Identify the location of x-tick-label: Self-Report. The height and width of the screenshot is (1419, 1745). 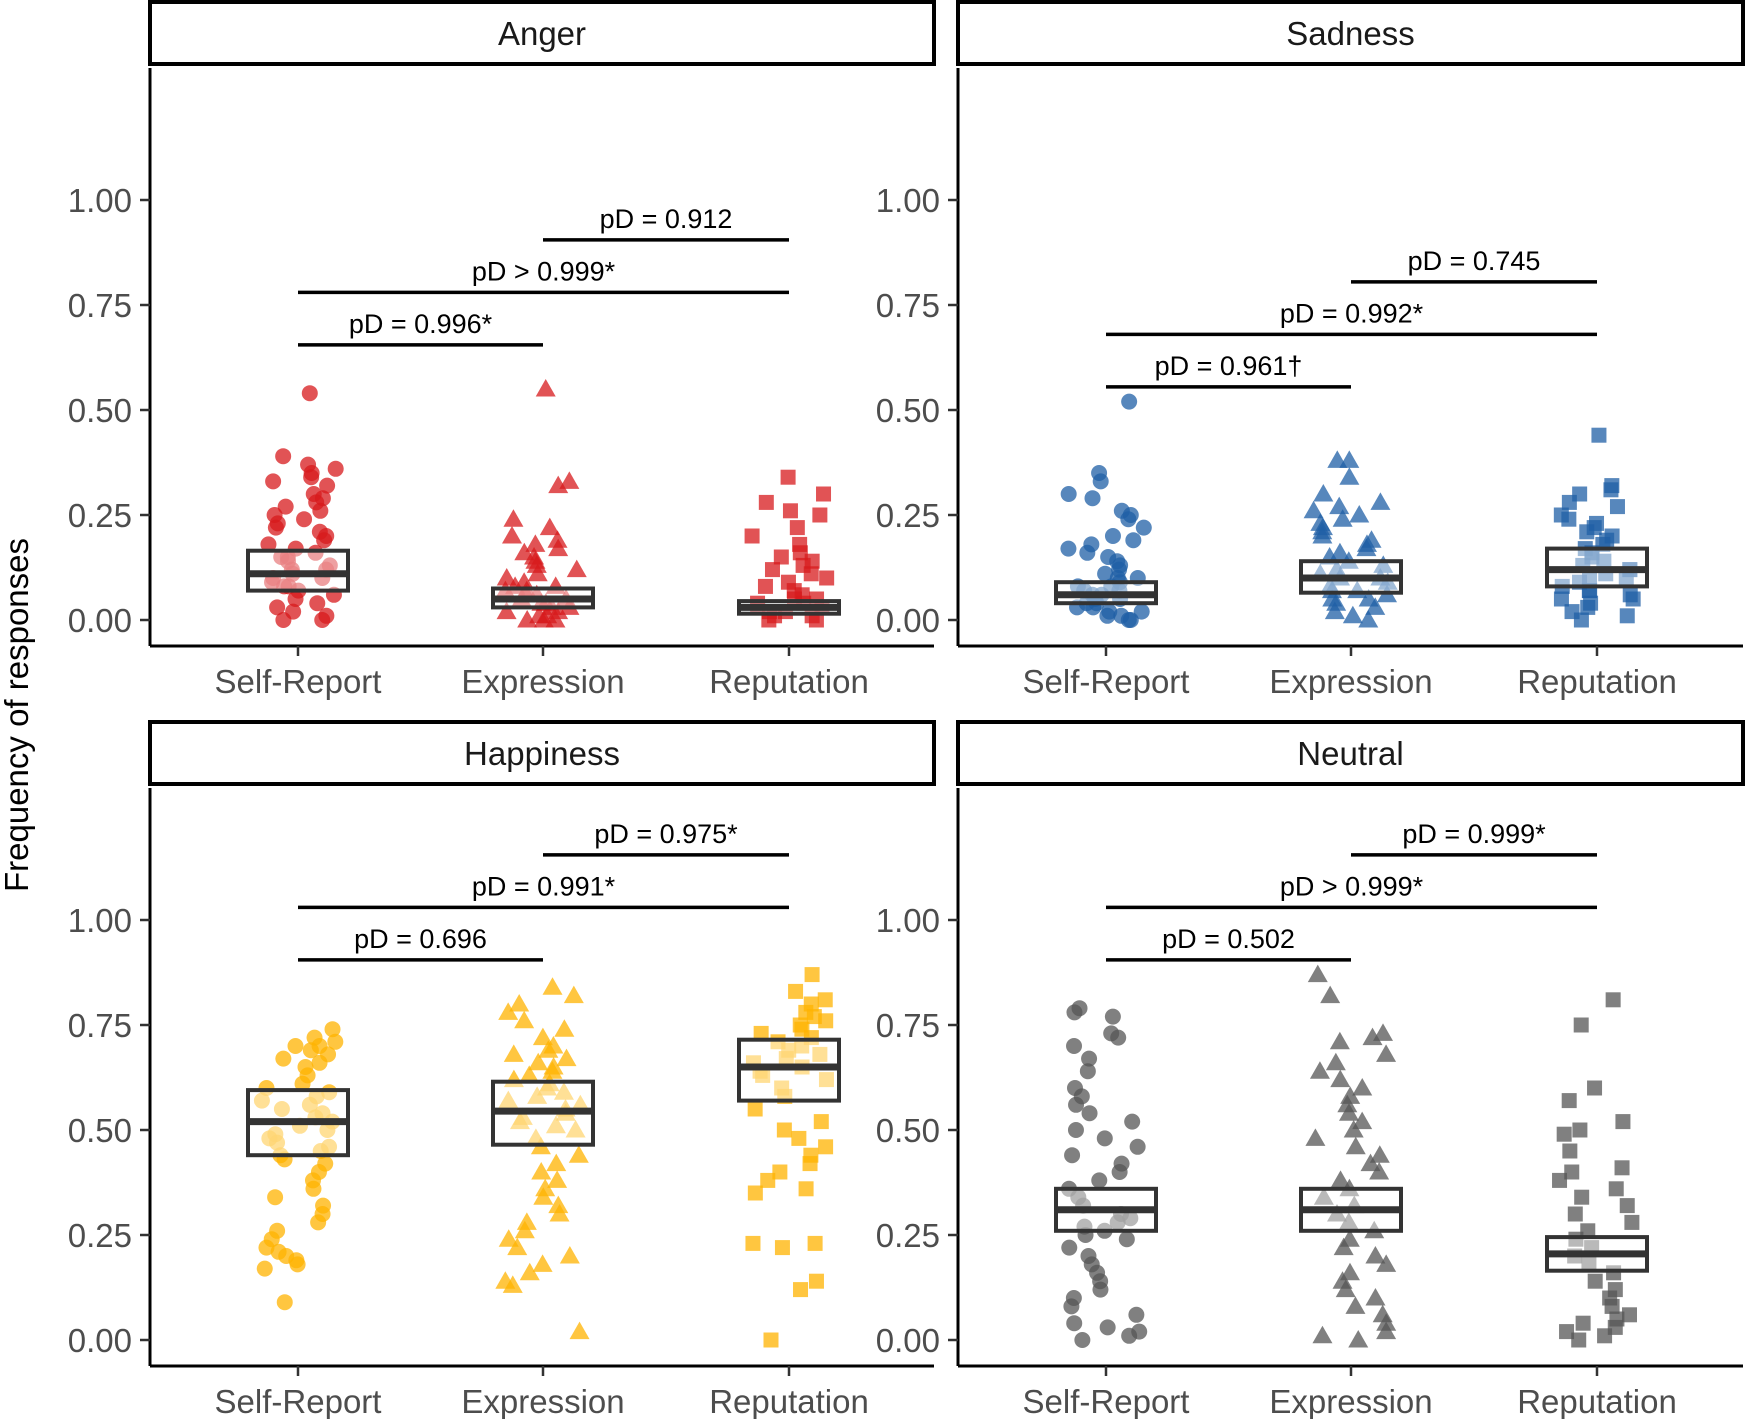
(1106, 1401).